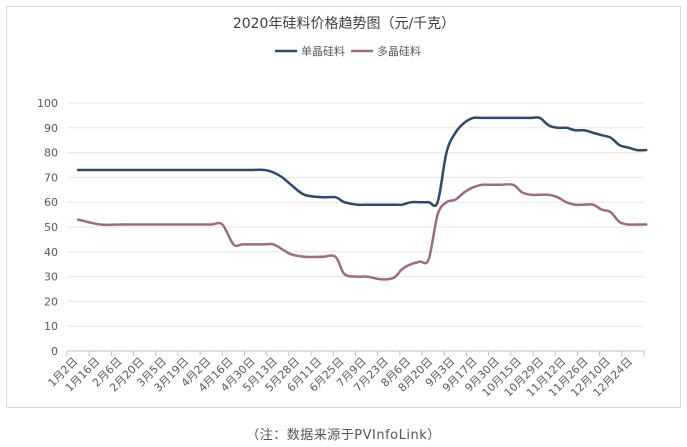  I want to click on y-tick-label: 80, so click(51, 153).